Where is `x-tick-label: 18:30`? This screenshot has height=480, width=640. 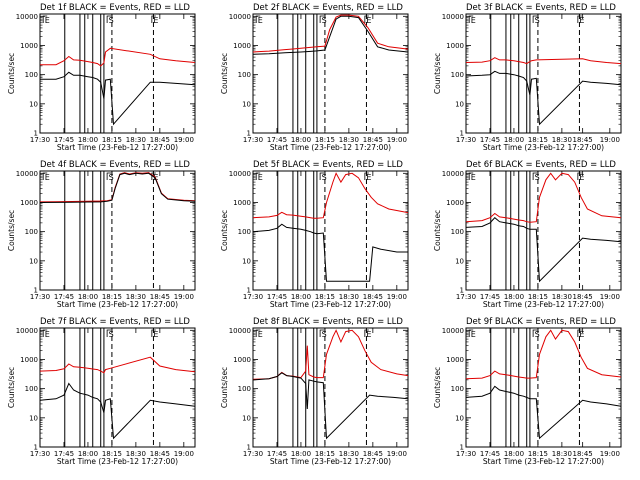 x-tick-label: 18:30 is located at coordinates (349, 454).